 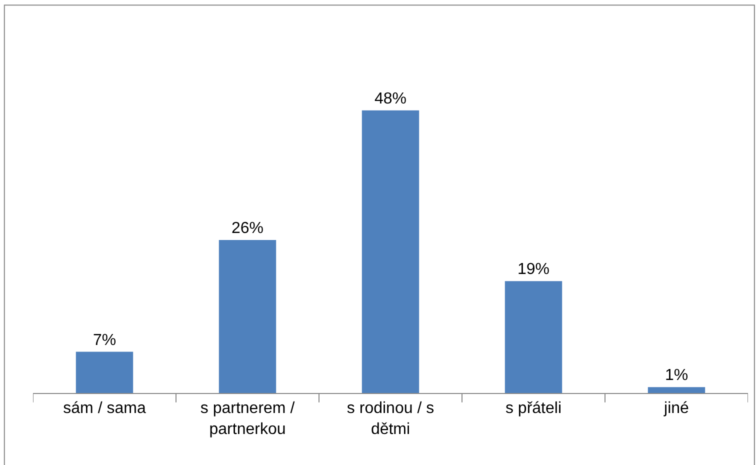 I want to click on x-tick-label: s přáteli, so click(x=533, y=409).